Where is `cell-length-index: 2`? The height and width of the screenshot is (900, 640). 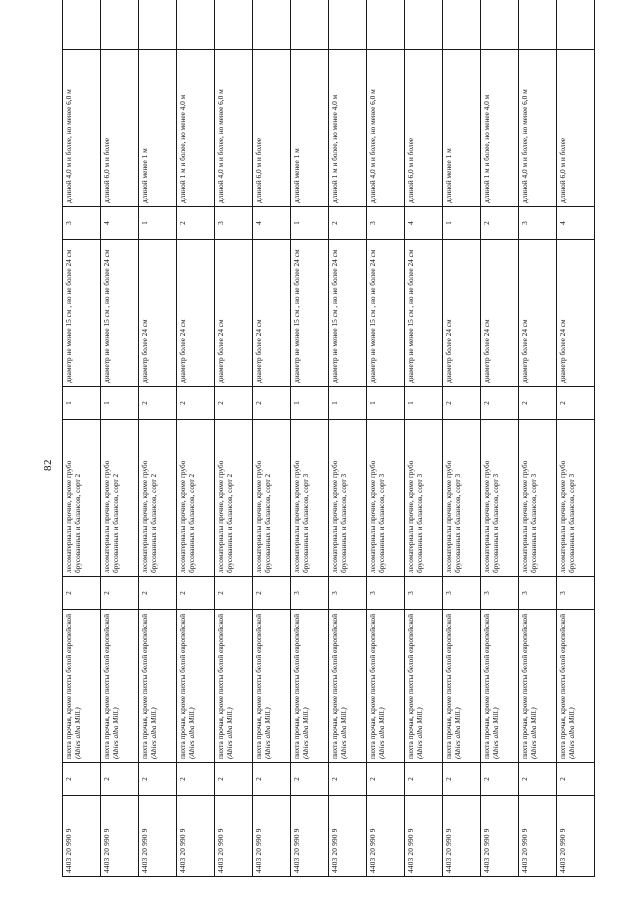 cell-length-index: 2 is located at coordinates (347, 223).